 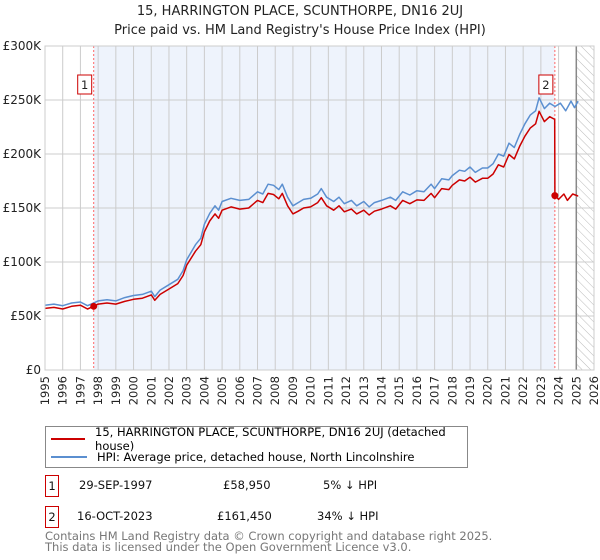 What do you see at coordinates (23, 262) in the screenshot?
I see `y-tick-label: £100K` at bounding box center [23, 262].